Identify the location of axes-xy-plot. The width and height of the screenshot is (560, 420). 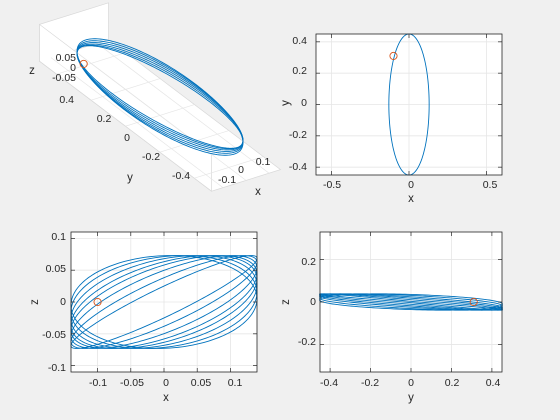
(409, 104).